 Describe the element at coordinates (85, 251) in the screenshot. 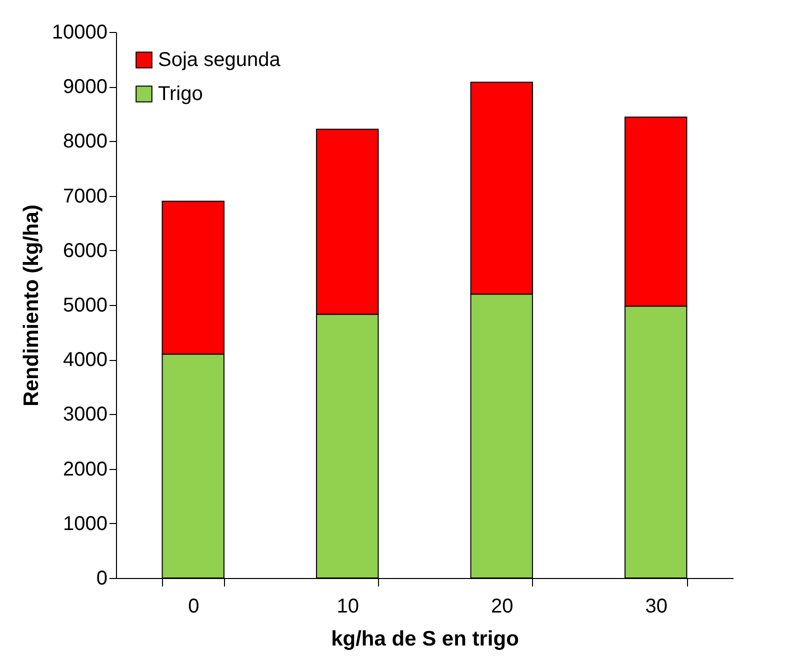

I see `y-tick-label: 6000` at that location.